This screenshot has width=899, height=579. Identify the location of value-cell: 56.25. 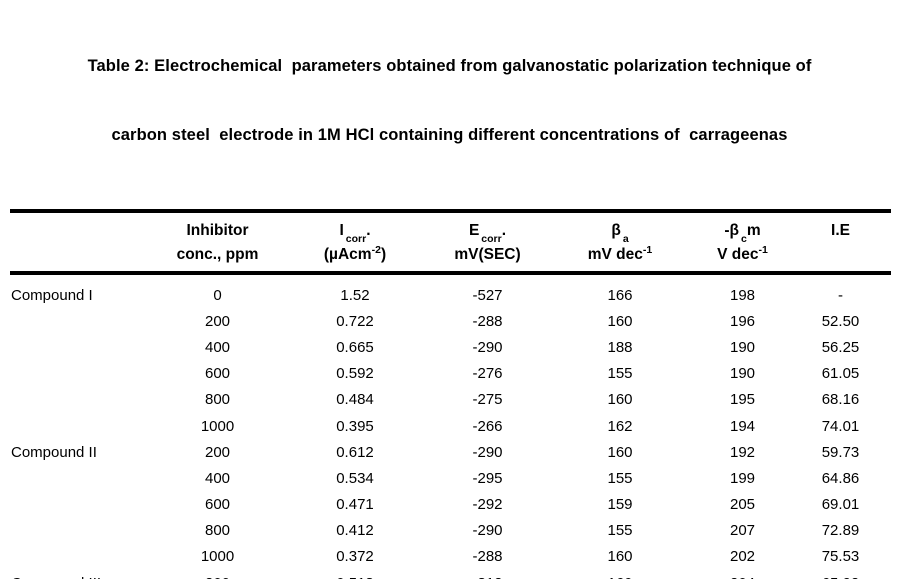
(840, 347).